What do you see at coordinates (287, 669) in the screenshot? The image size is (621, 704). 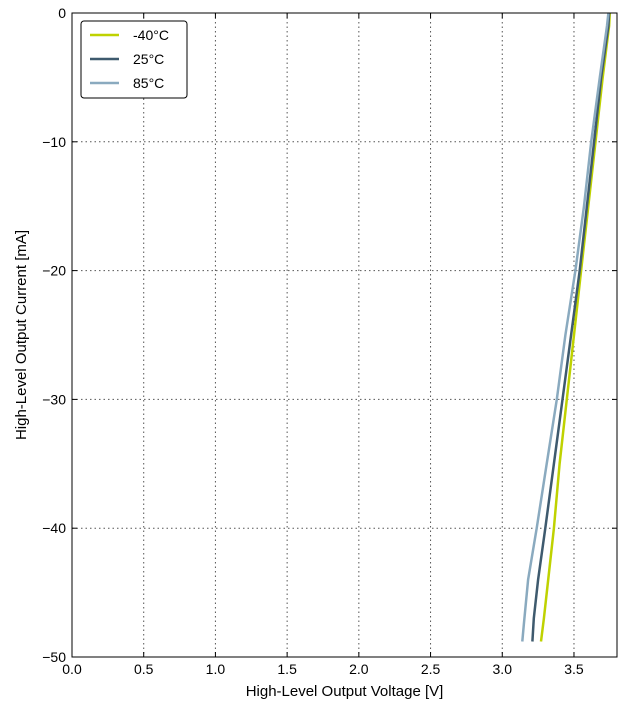 I see `x-tick-label: 1.5` at bounding box center [287, 669].